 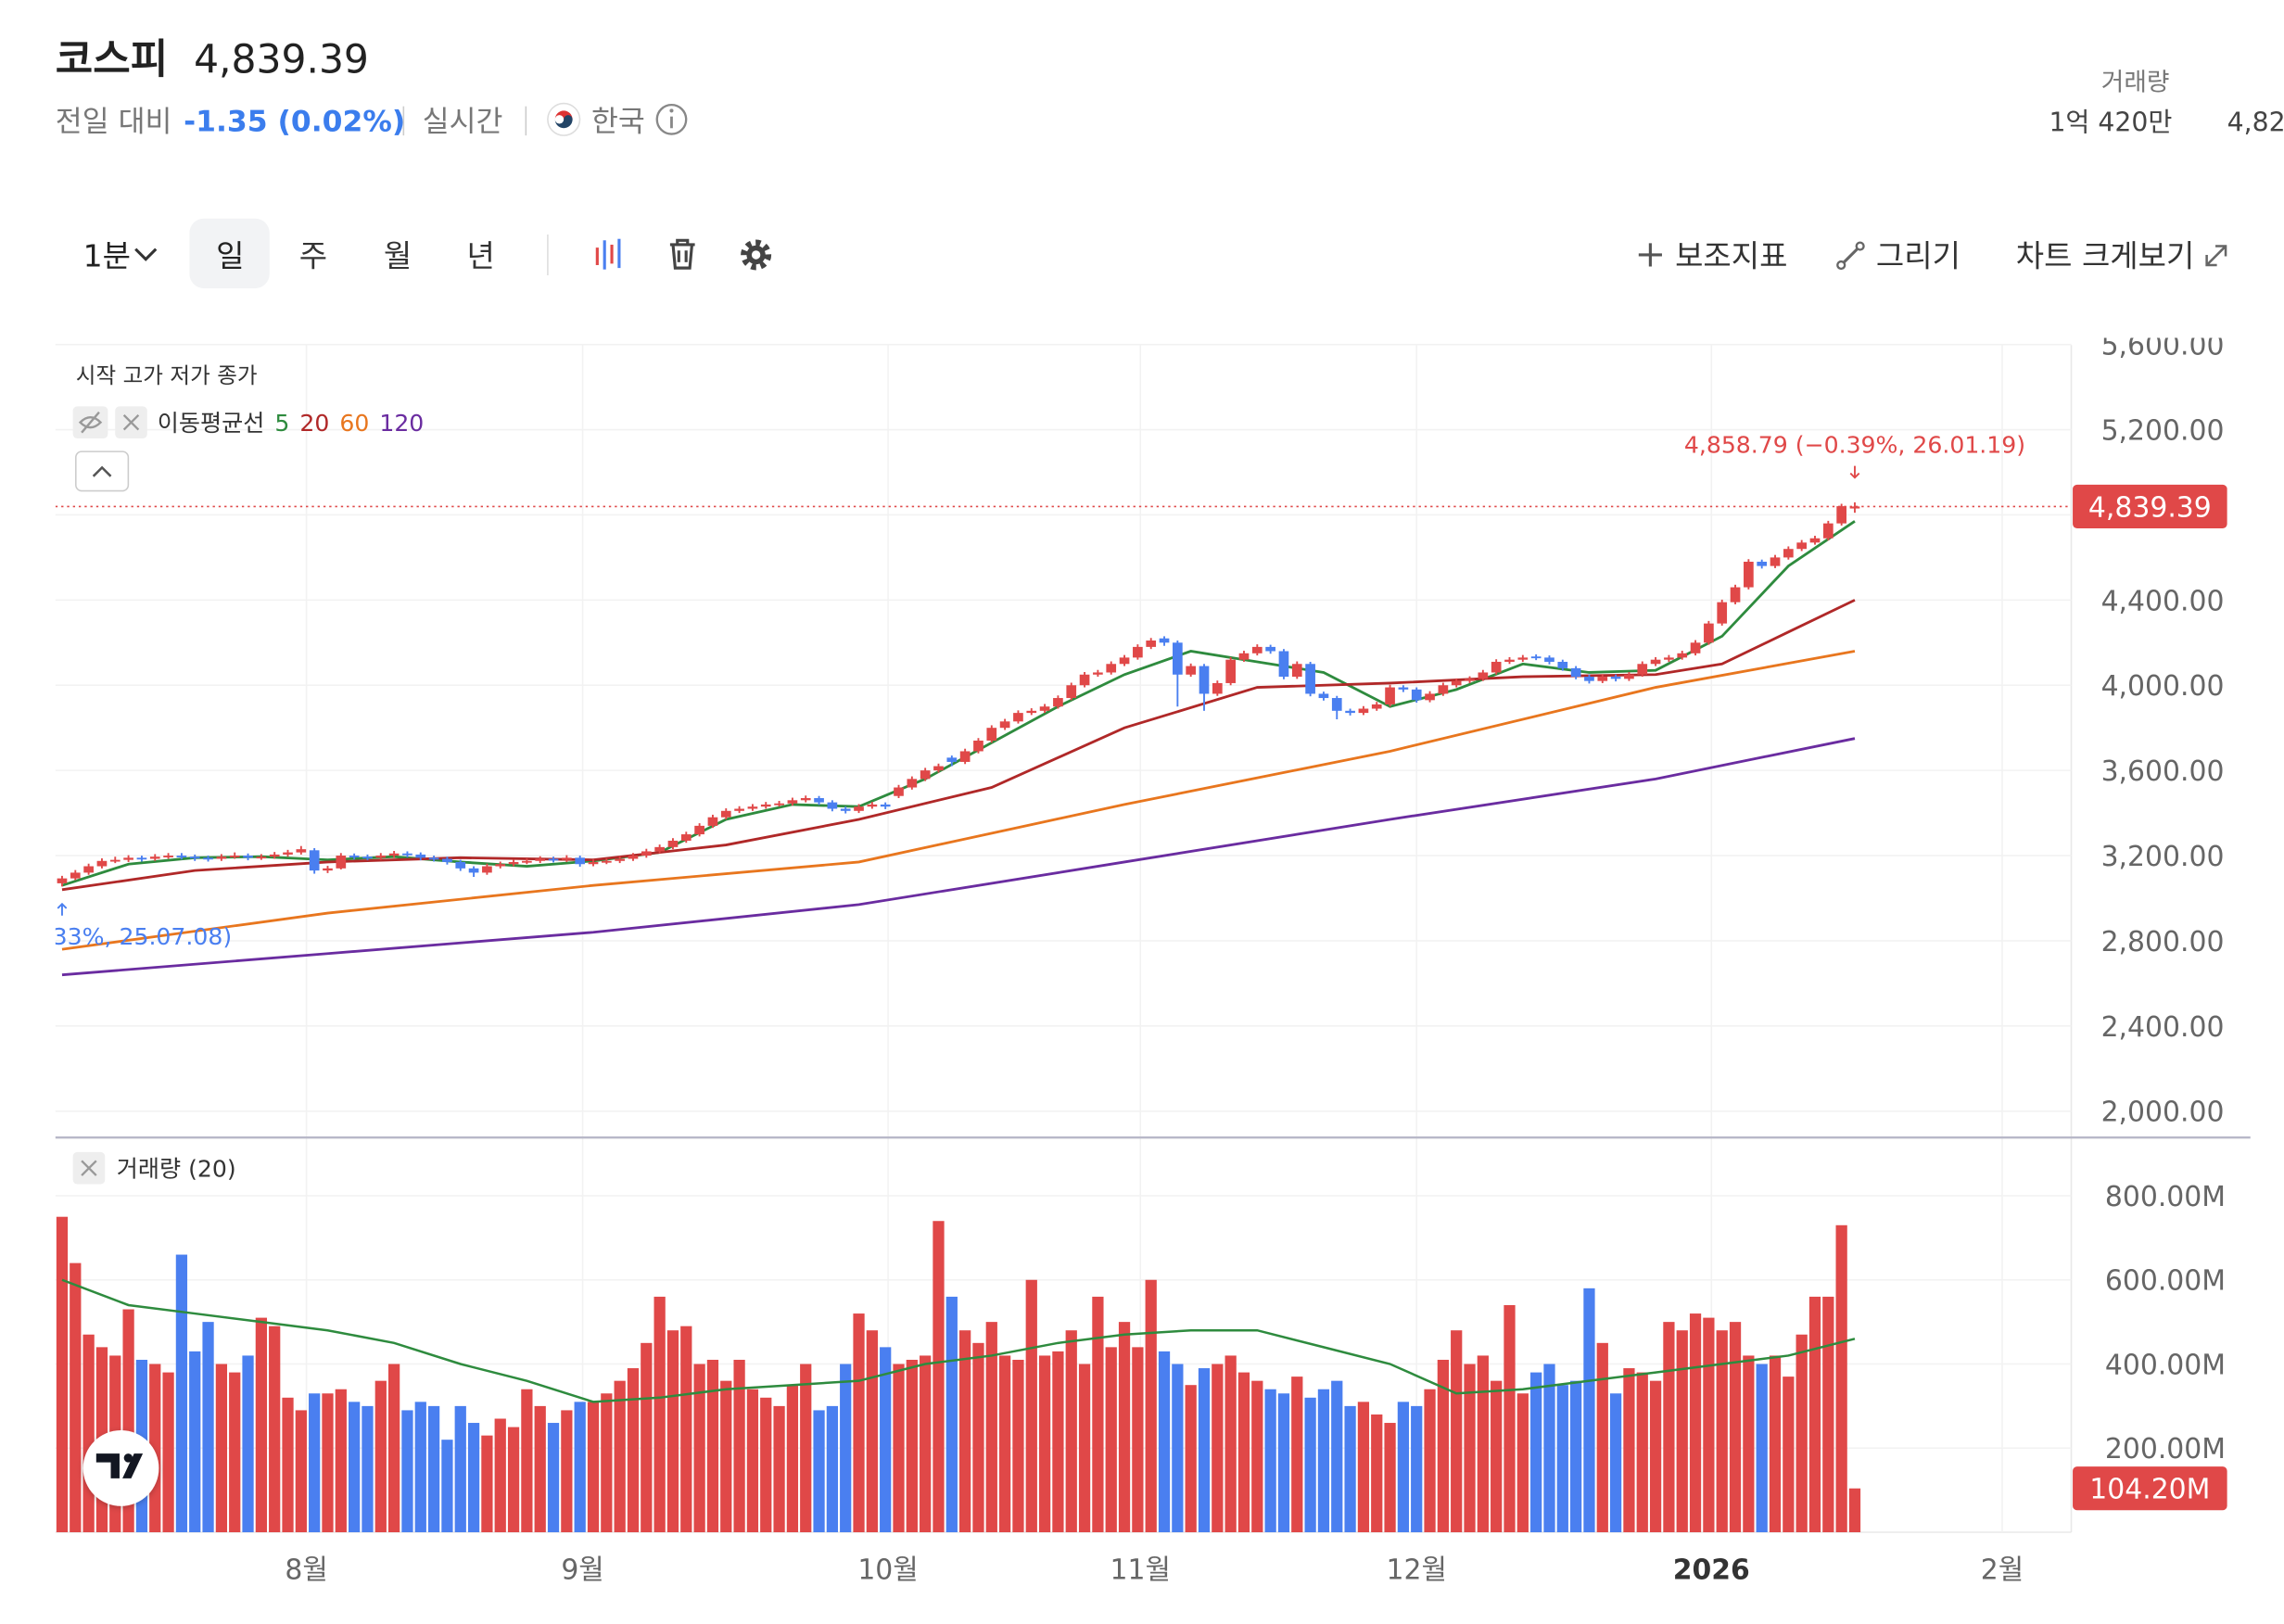 What do you see at coordinates (131, 422) in the screenshot?
I see `remove-ma-button` at bounding box center [131, 422].